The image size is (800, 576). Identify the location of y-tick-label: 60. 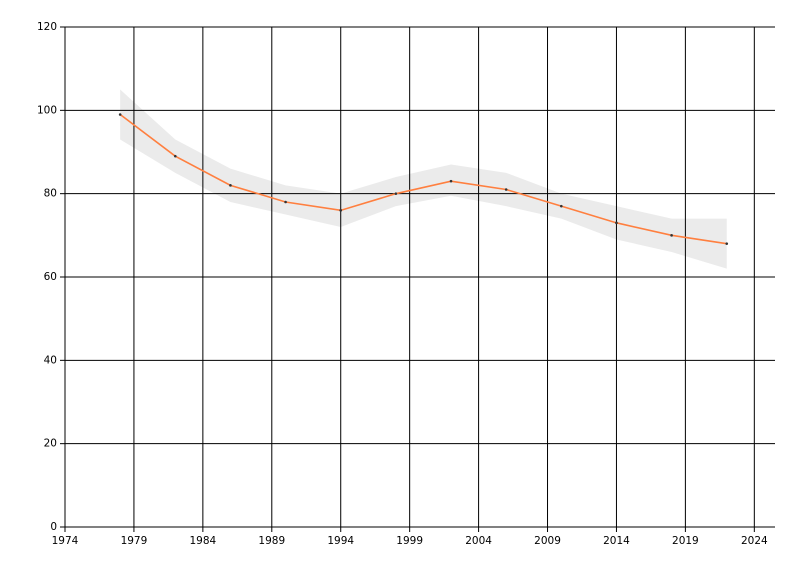
(50, 277).